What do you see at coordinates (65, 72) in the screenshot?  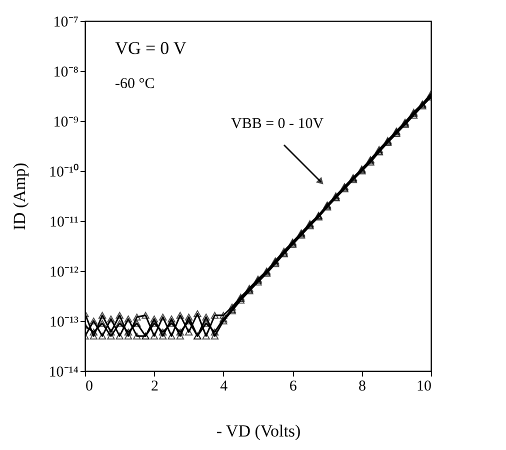 I see `y-tick-label: 10⁻⁸` at bounding box center [65, 72].